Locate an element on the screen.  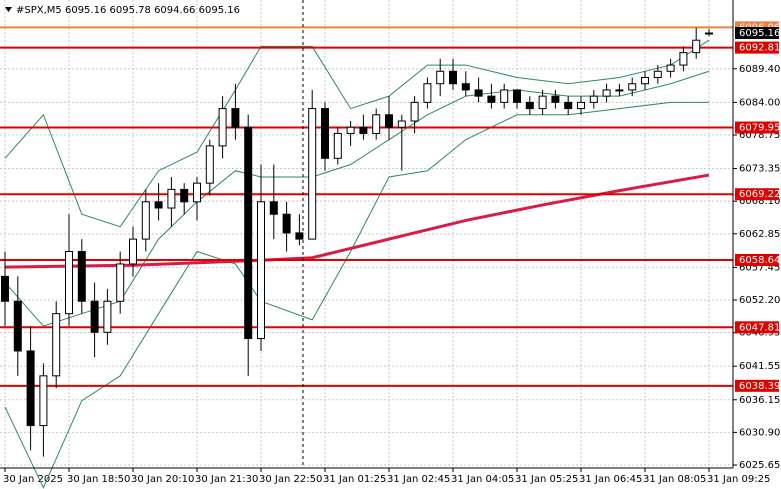
y-tick-label: 6025.65 is located at coordinates (759, 465).